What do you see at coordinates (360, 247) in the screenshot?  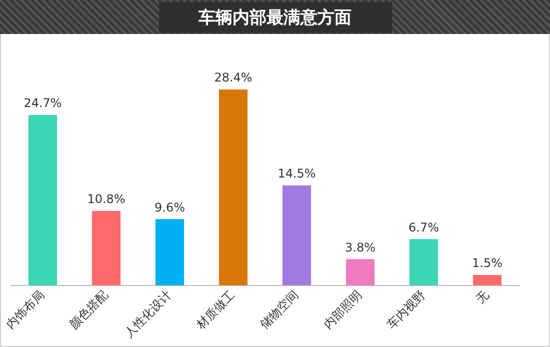 I see `data-label: 3.8%` at bounding box center [360, 247].